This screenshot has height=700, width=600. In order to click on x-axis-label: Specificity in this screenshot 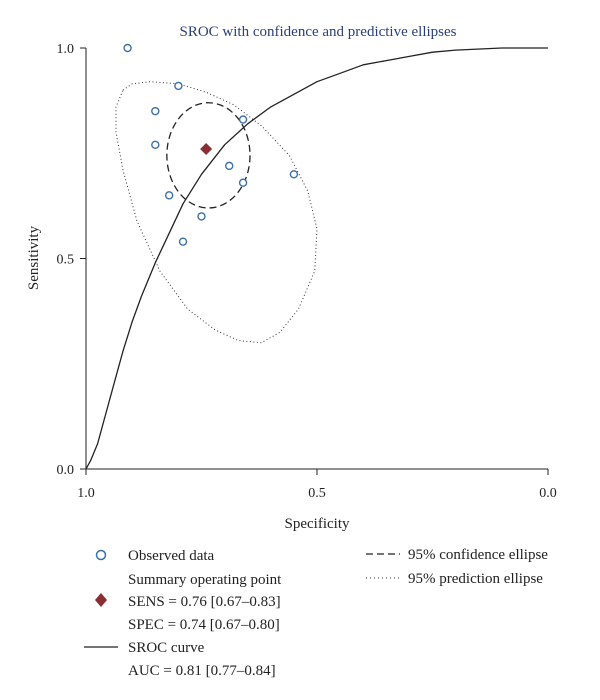, I will do `click(317, 524)`.